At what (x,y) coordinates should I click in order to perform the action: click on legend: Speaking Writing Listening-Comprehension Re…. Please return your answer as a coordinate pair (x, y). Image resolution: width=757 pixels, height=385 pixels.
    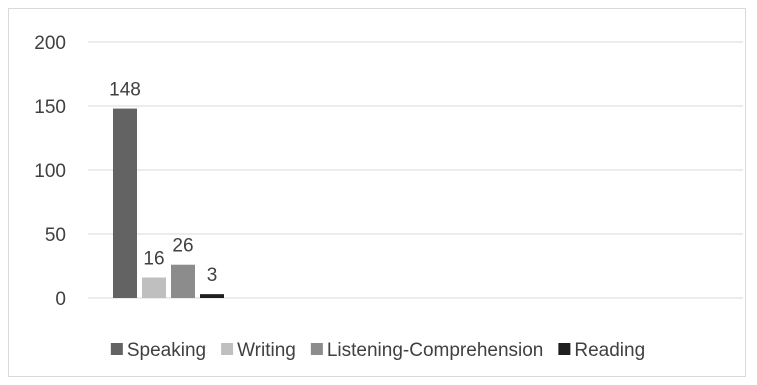
    Looking at the image, I should click on (377, 350).